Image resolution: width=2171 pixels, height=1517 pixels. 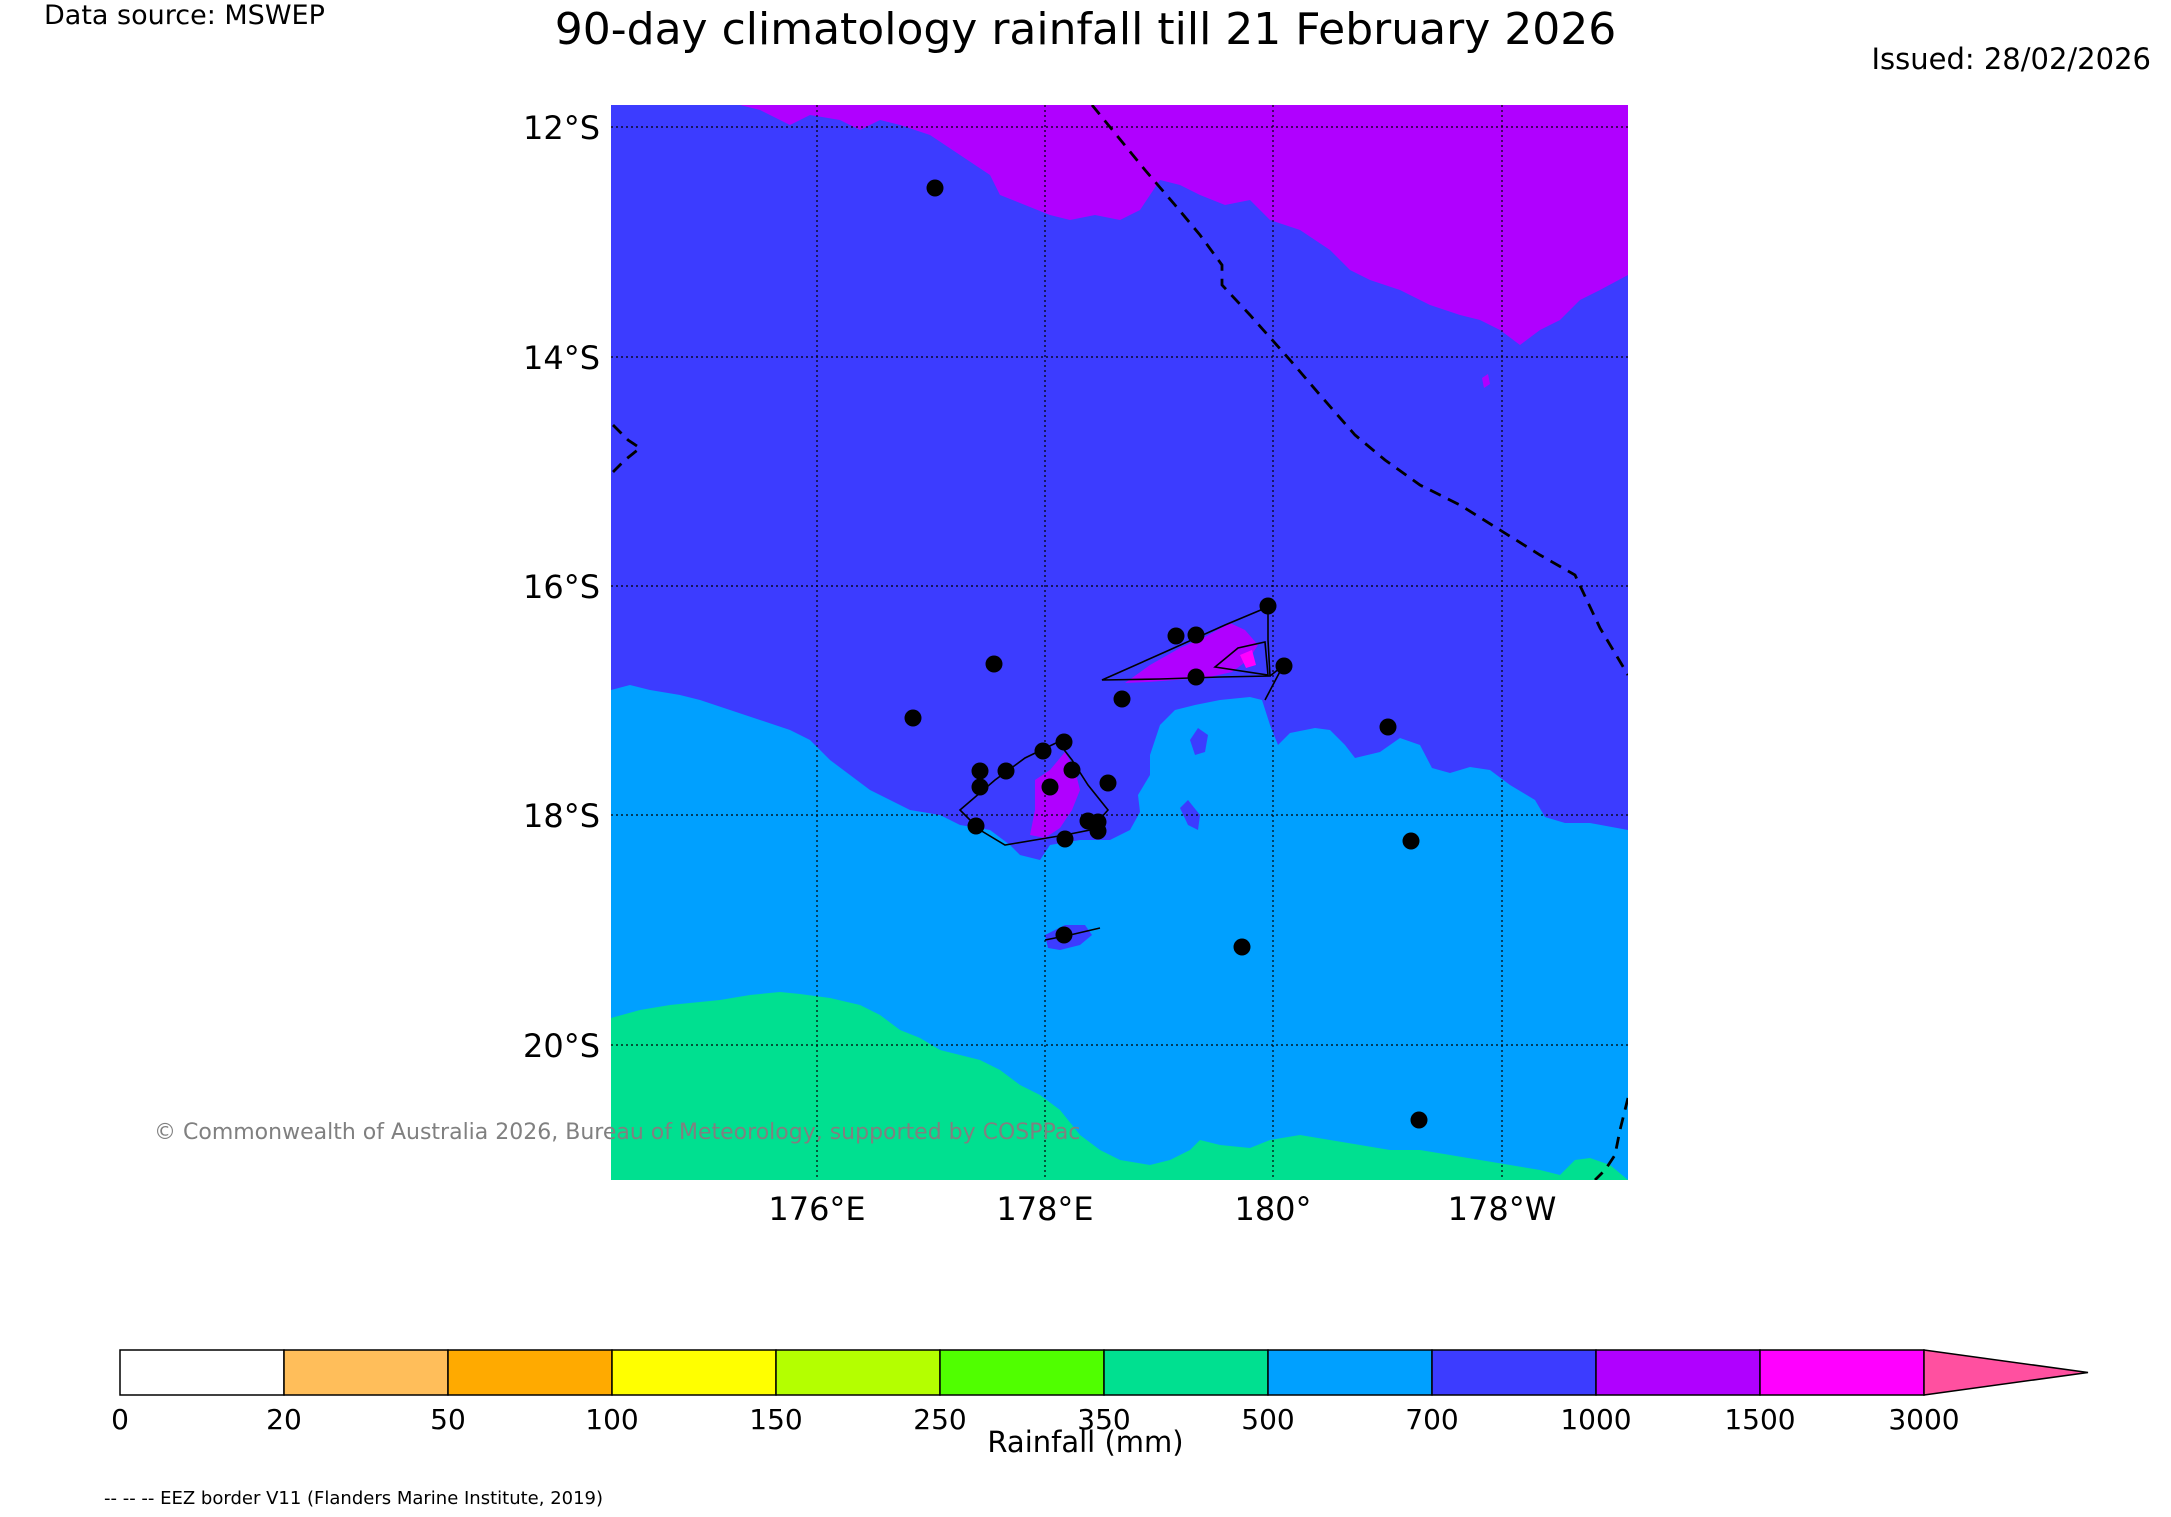 What do you see at coordinates (1759, 1419) in the screenshot?
I see `colorbar-tick-label: 1500` at bounding box center [1759, 1419].